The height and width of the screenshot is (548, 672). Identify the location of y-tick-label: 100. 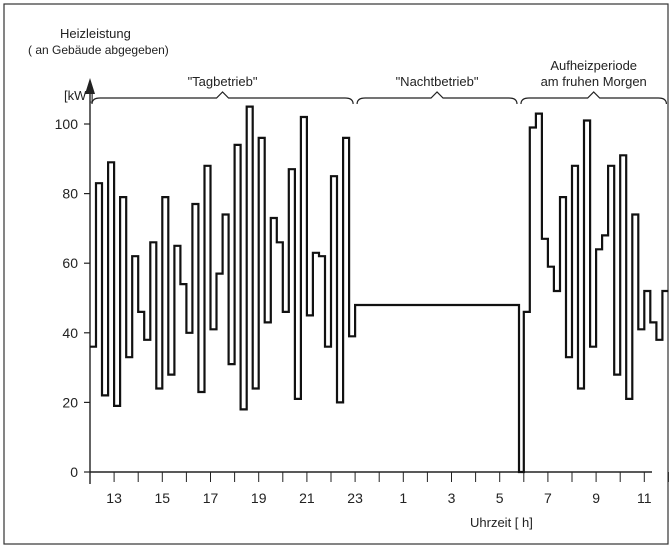
(67, 124).